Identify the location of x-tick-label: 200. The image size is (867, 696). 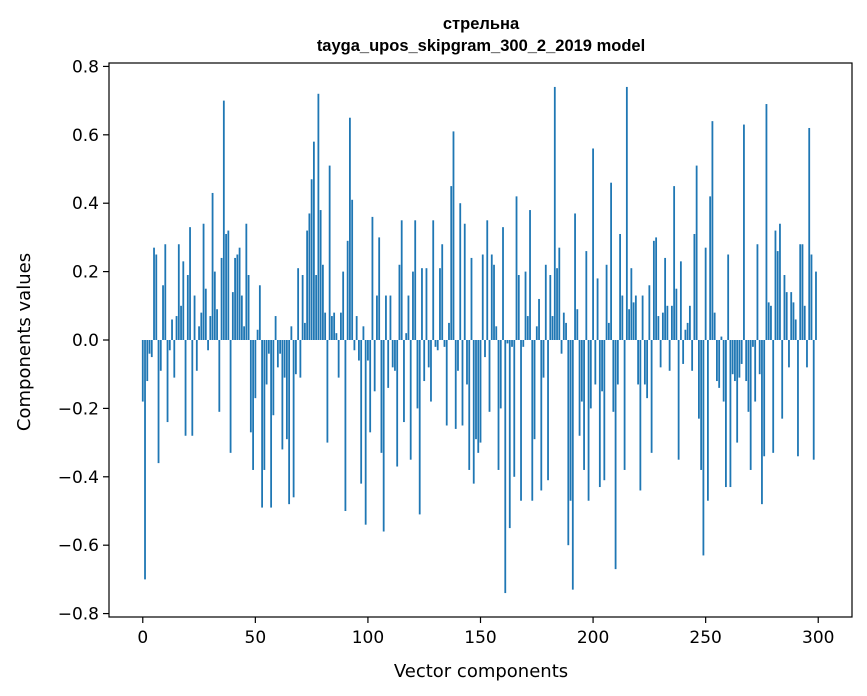
(593, 638).